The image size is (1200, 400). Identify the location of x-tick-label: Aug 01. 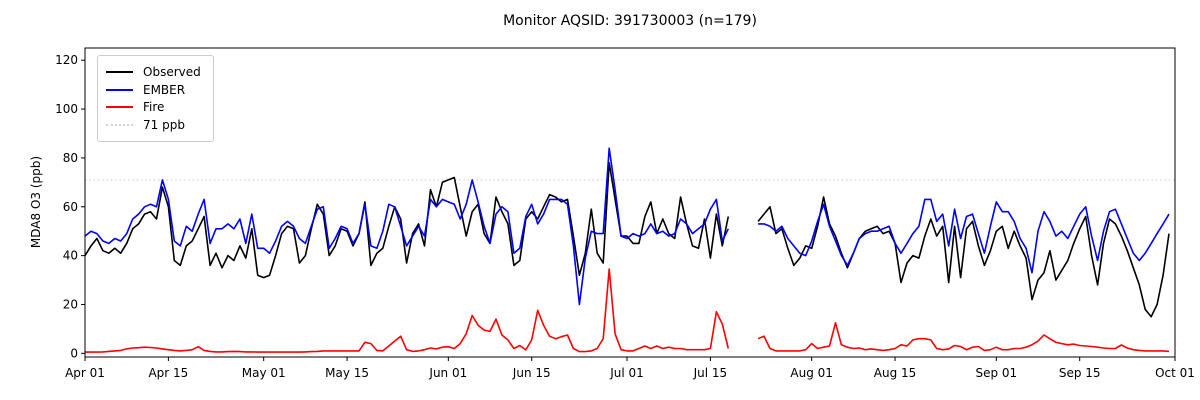
(811, 373).